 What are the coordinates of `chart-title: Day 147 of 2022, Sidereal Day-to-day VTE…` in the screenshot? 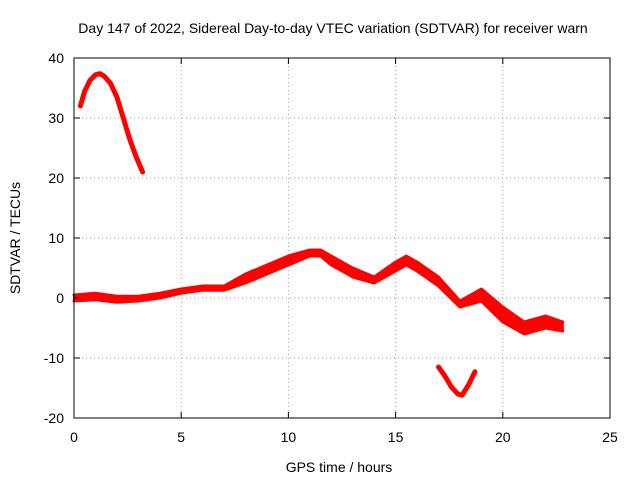 It's located at (332, 28).